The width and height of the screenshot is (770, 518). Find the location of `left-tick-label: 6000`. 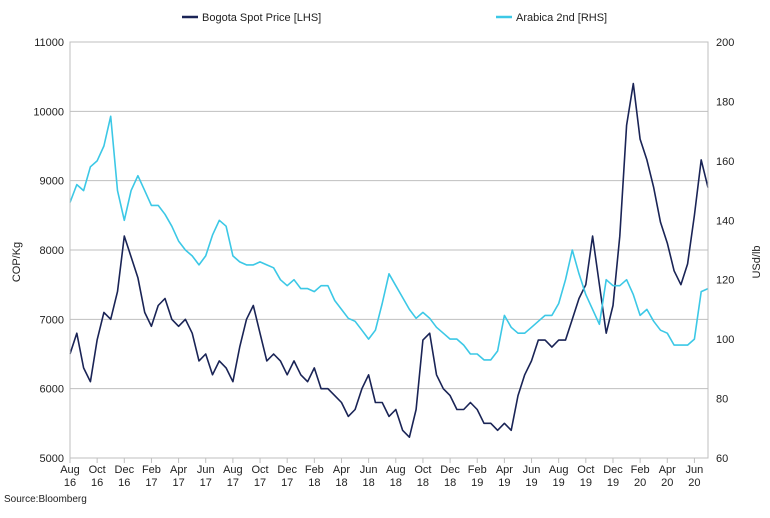

left-tick-label: 6000 is located at coordinates (52, 390).